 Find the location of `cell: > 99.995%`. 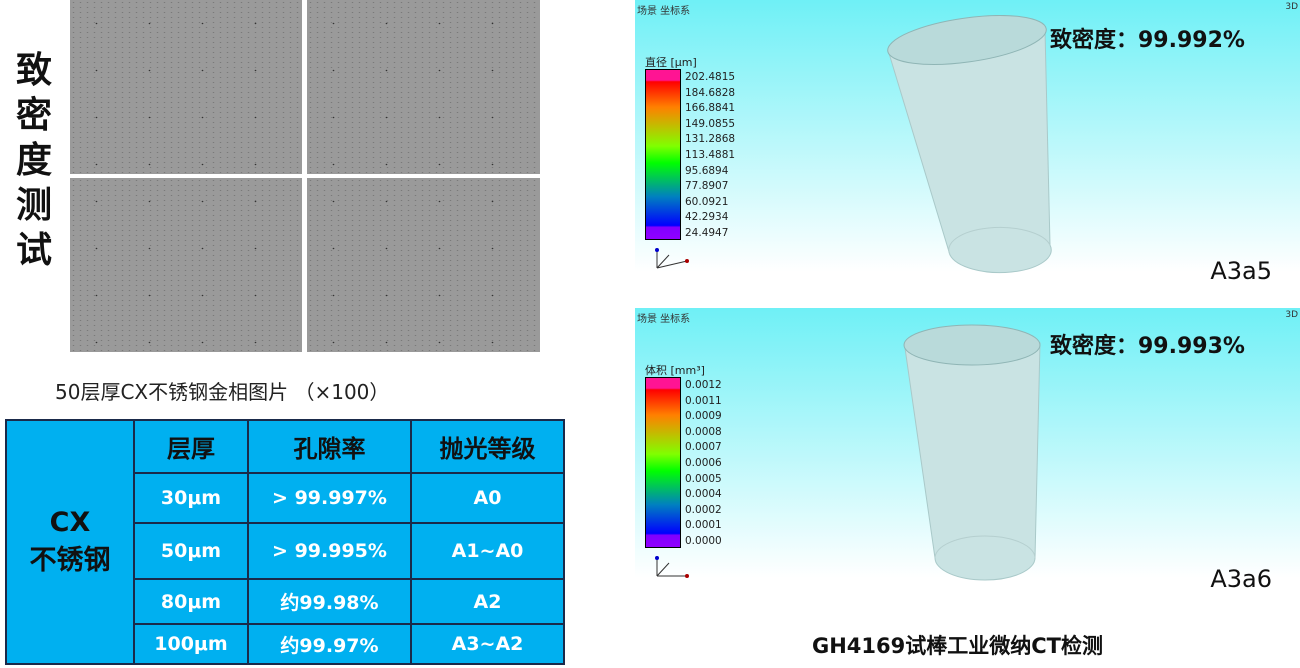

cell: > 99.995% is located at coordinates (329, 551).